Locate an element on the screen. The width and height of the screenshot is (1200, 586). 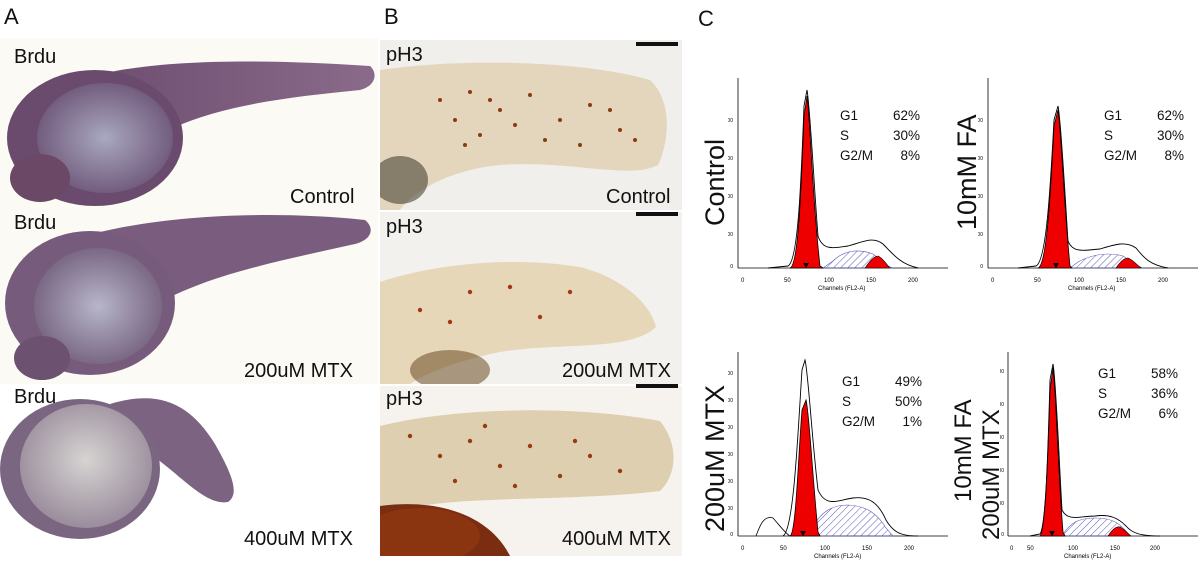
condition-label-control: Control is located at coordinates (715, 182).